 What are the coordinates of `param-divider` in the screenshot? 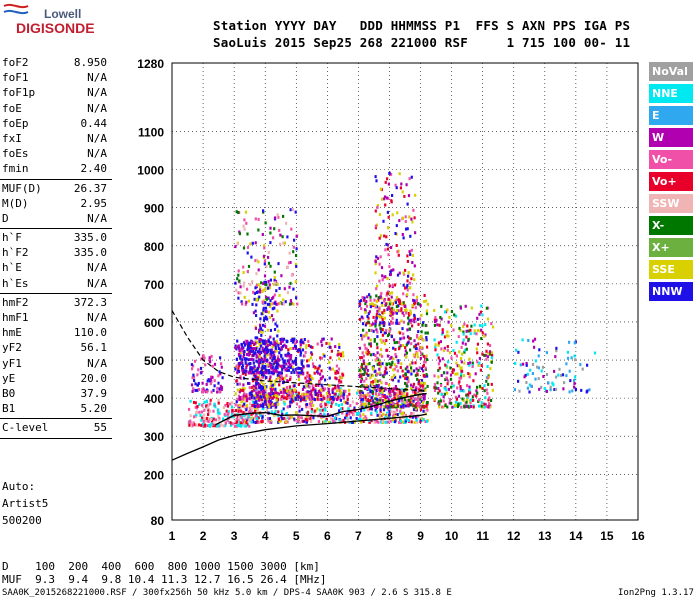 It's located at (56, 229).